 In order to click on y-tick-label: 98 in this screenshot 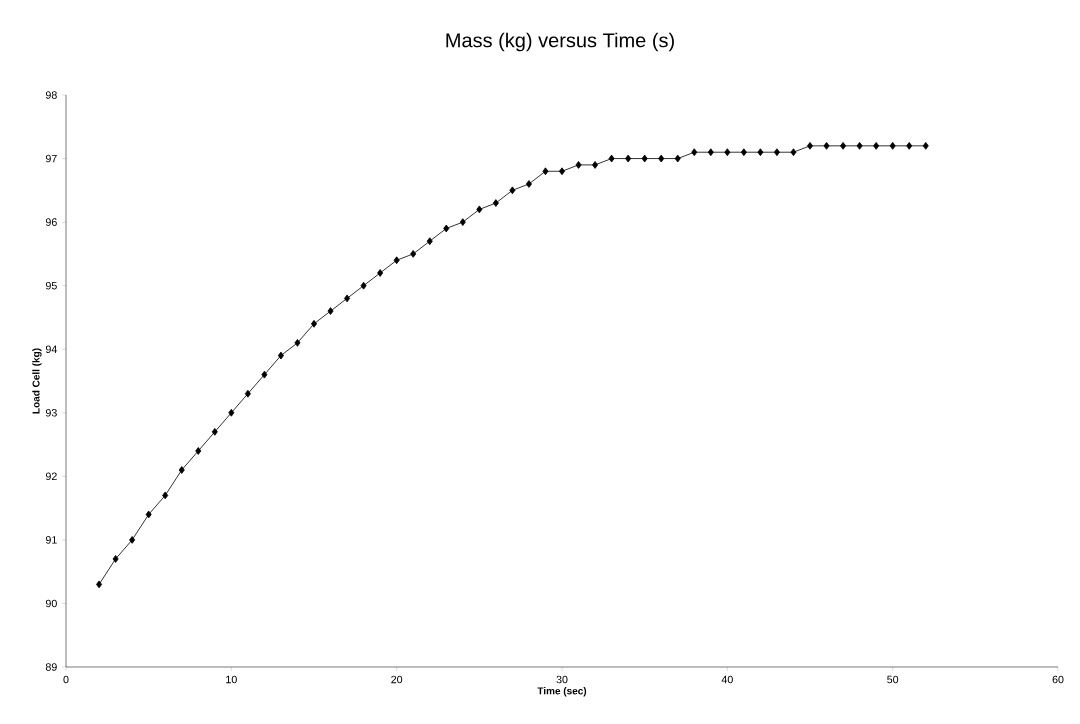, I will do `click(51, 95)`.